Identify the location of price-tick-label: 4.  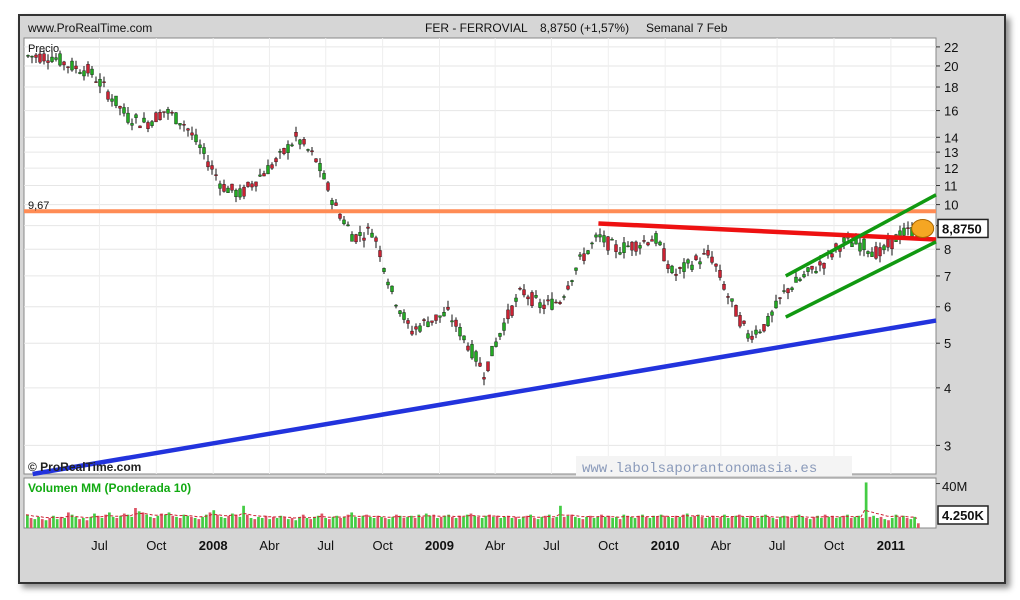
(947, 388).